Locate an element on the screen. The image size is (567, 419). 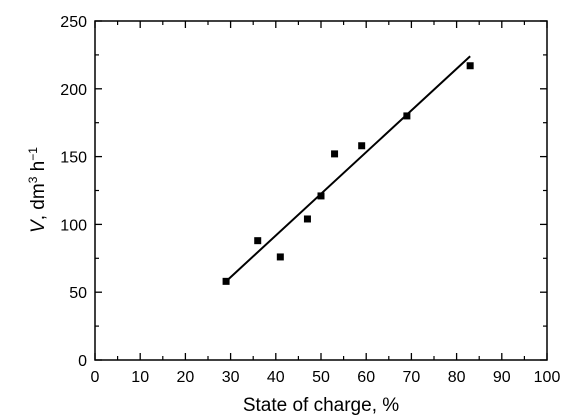
x-tick-label: 30 is located at coordinates (231, 377).